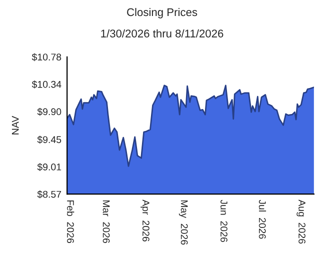 The width and height of the screenshot is (324, 267). Describe the element at coordinates (162, 33) in the screenshot. I see `chart-subtitle: 1/30/2026 thru 8/11/2026` at that location.